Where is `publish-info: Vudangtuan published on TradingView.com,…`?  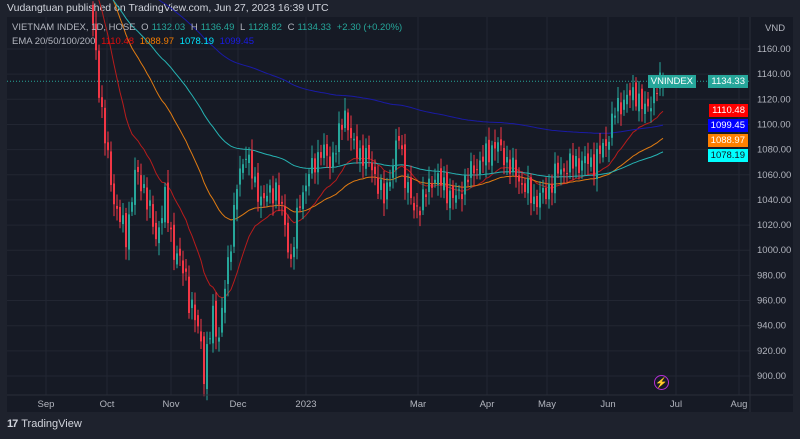 publish-info: Vudangtuan published on TradingView.com,… is located at coordinates (168, 8).